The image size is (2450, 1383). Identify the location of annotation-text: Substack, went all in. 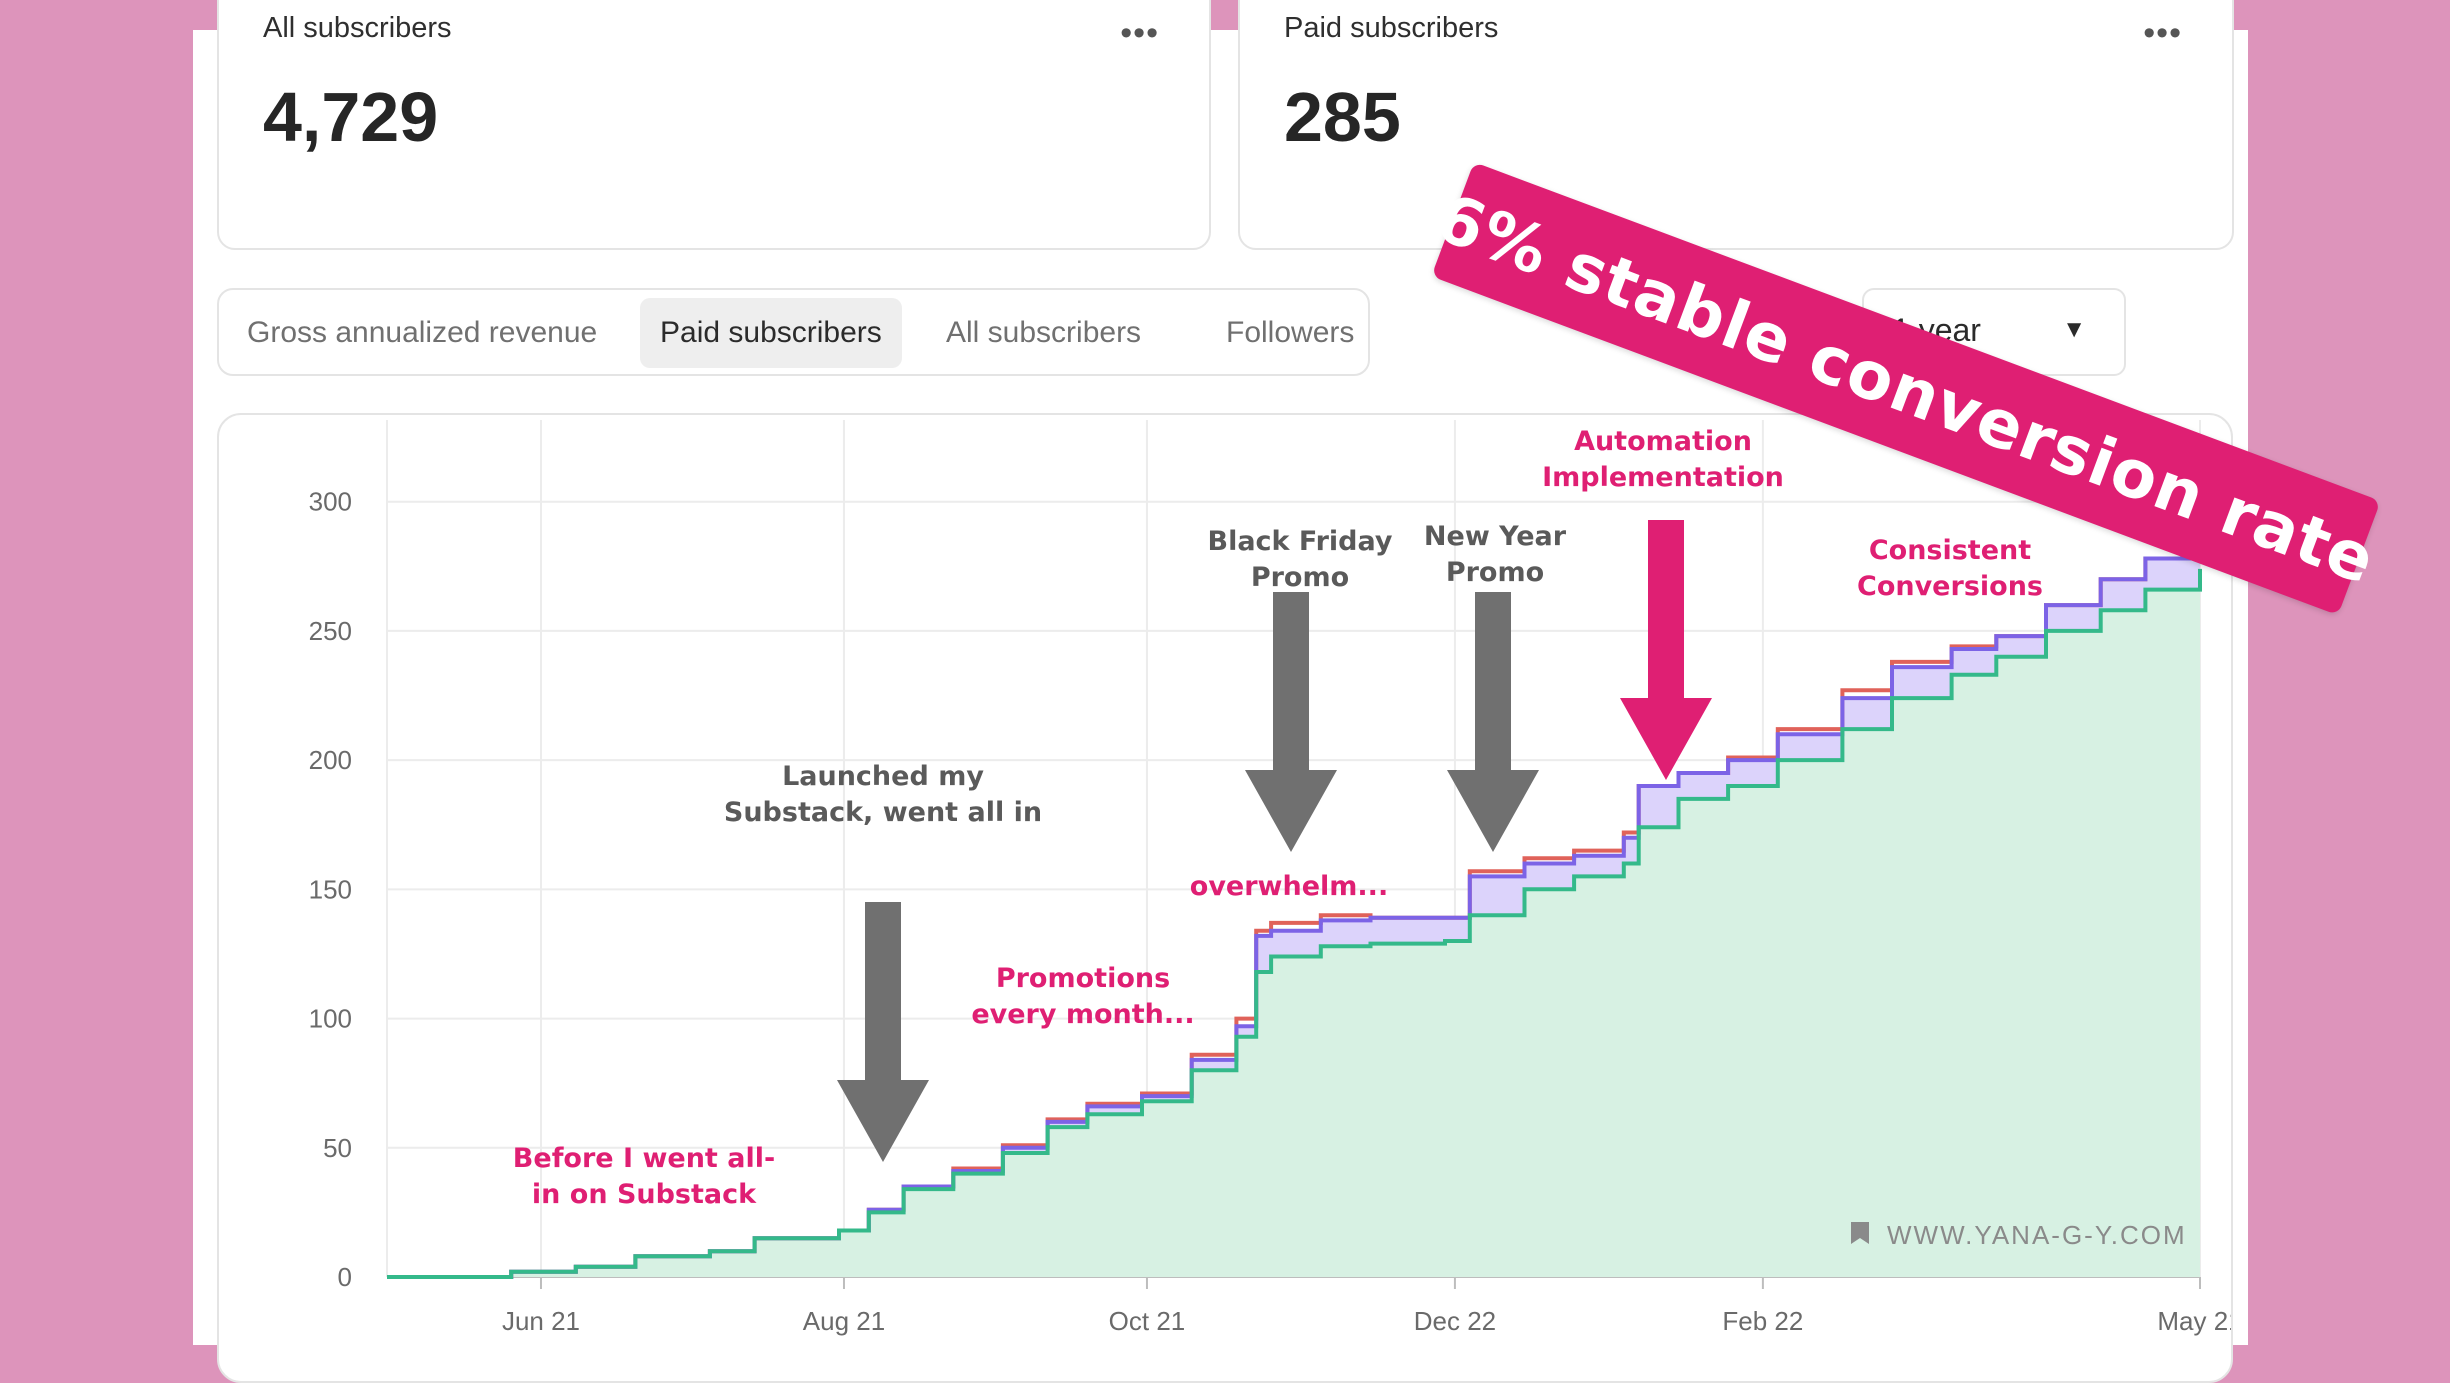
(883, 812).